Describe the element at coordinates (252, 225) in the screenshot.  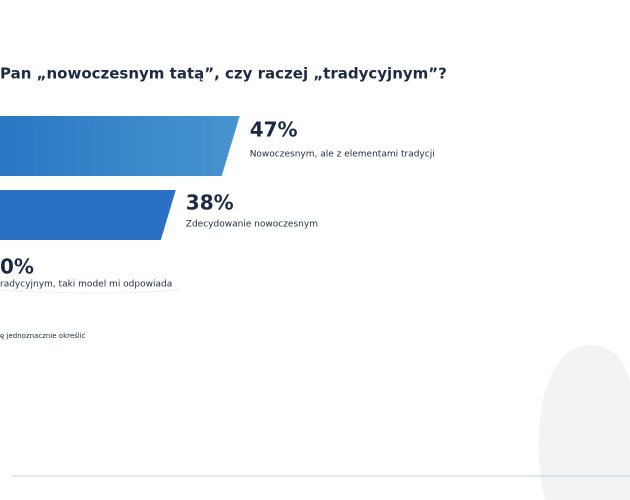
I see `category-label: Zdecydowanie nowoczesnym` at that location.